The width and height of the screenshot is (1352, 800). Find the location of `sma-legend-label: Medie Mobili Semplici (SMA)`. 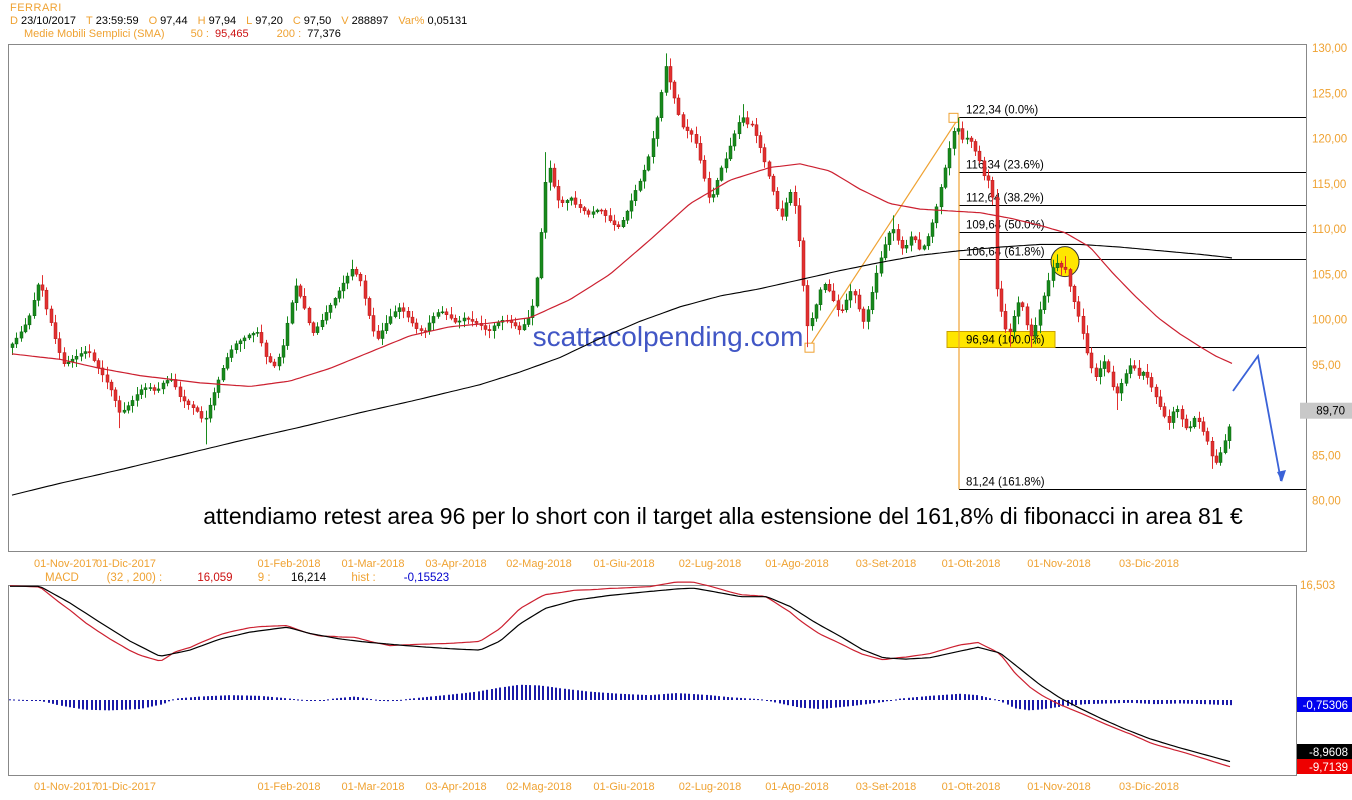

sma-legend-label: Medie Mobili Semplici (SMA) is located at coordinates (94, 34).